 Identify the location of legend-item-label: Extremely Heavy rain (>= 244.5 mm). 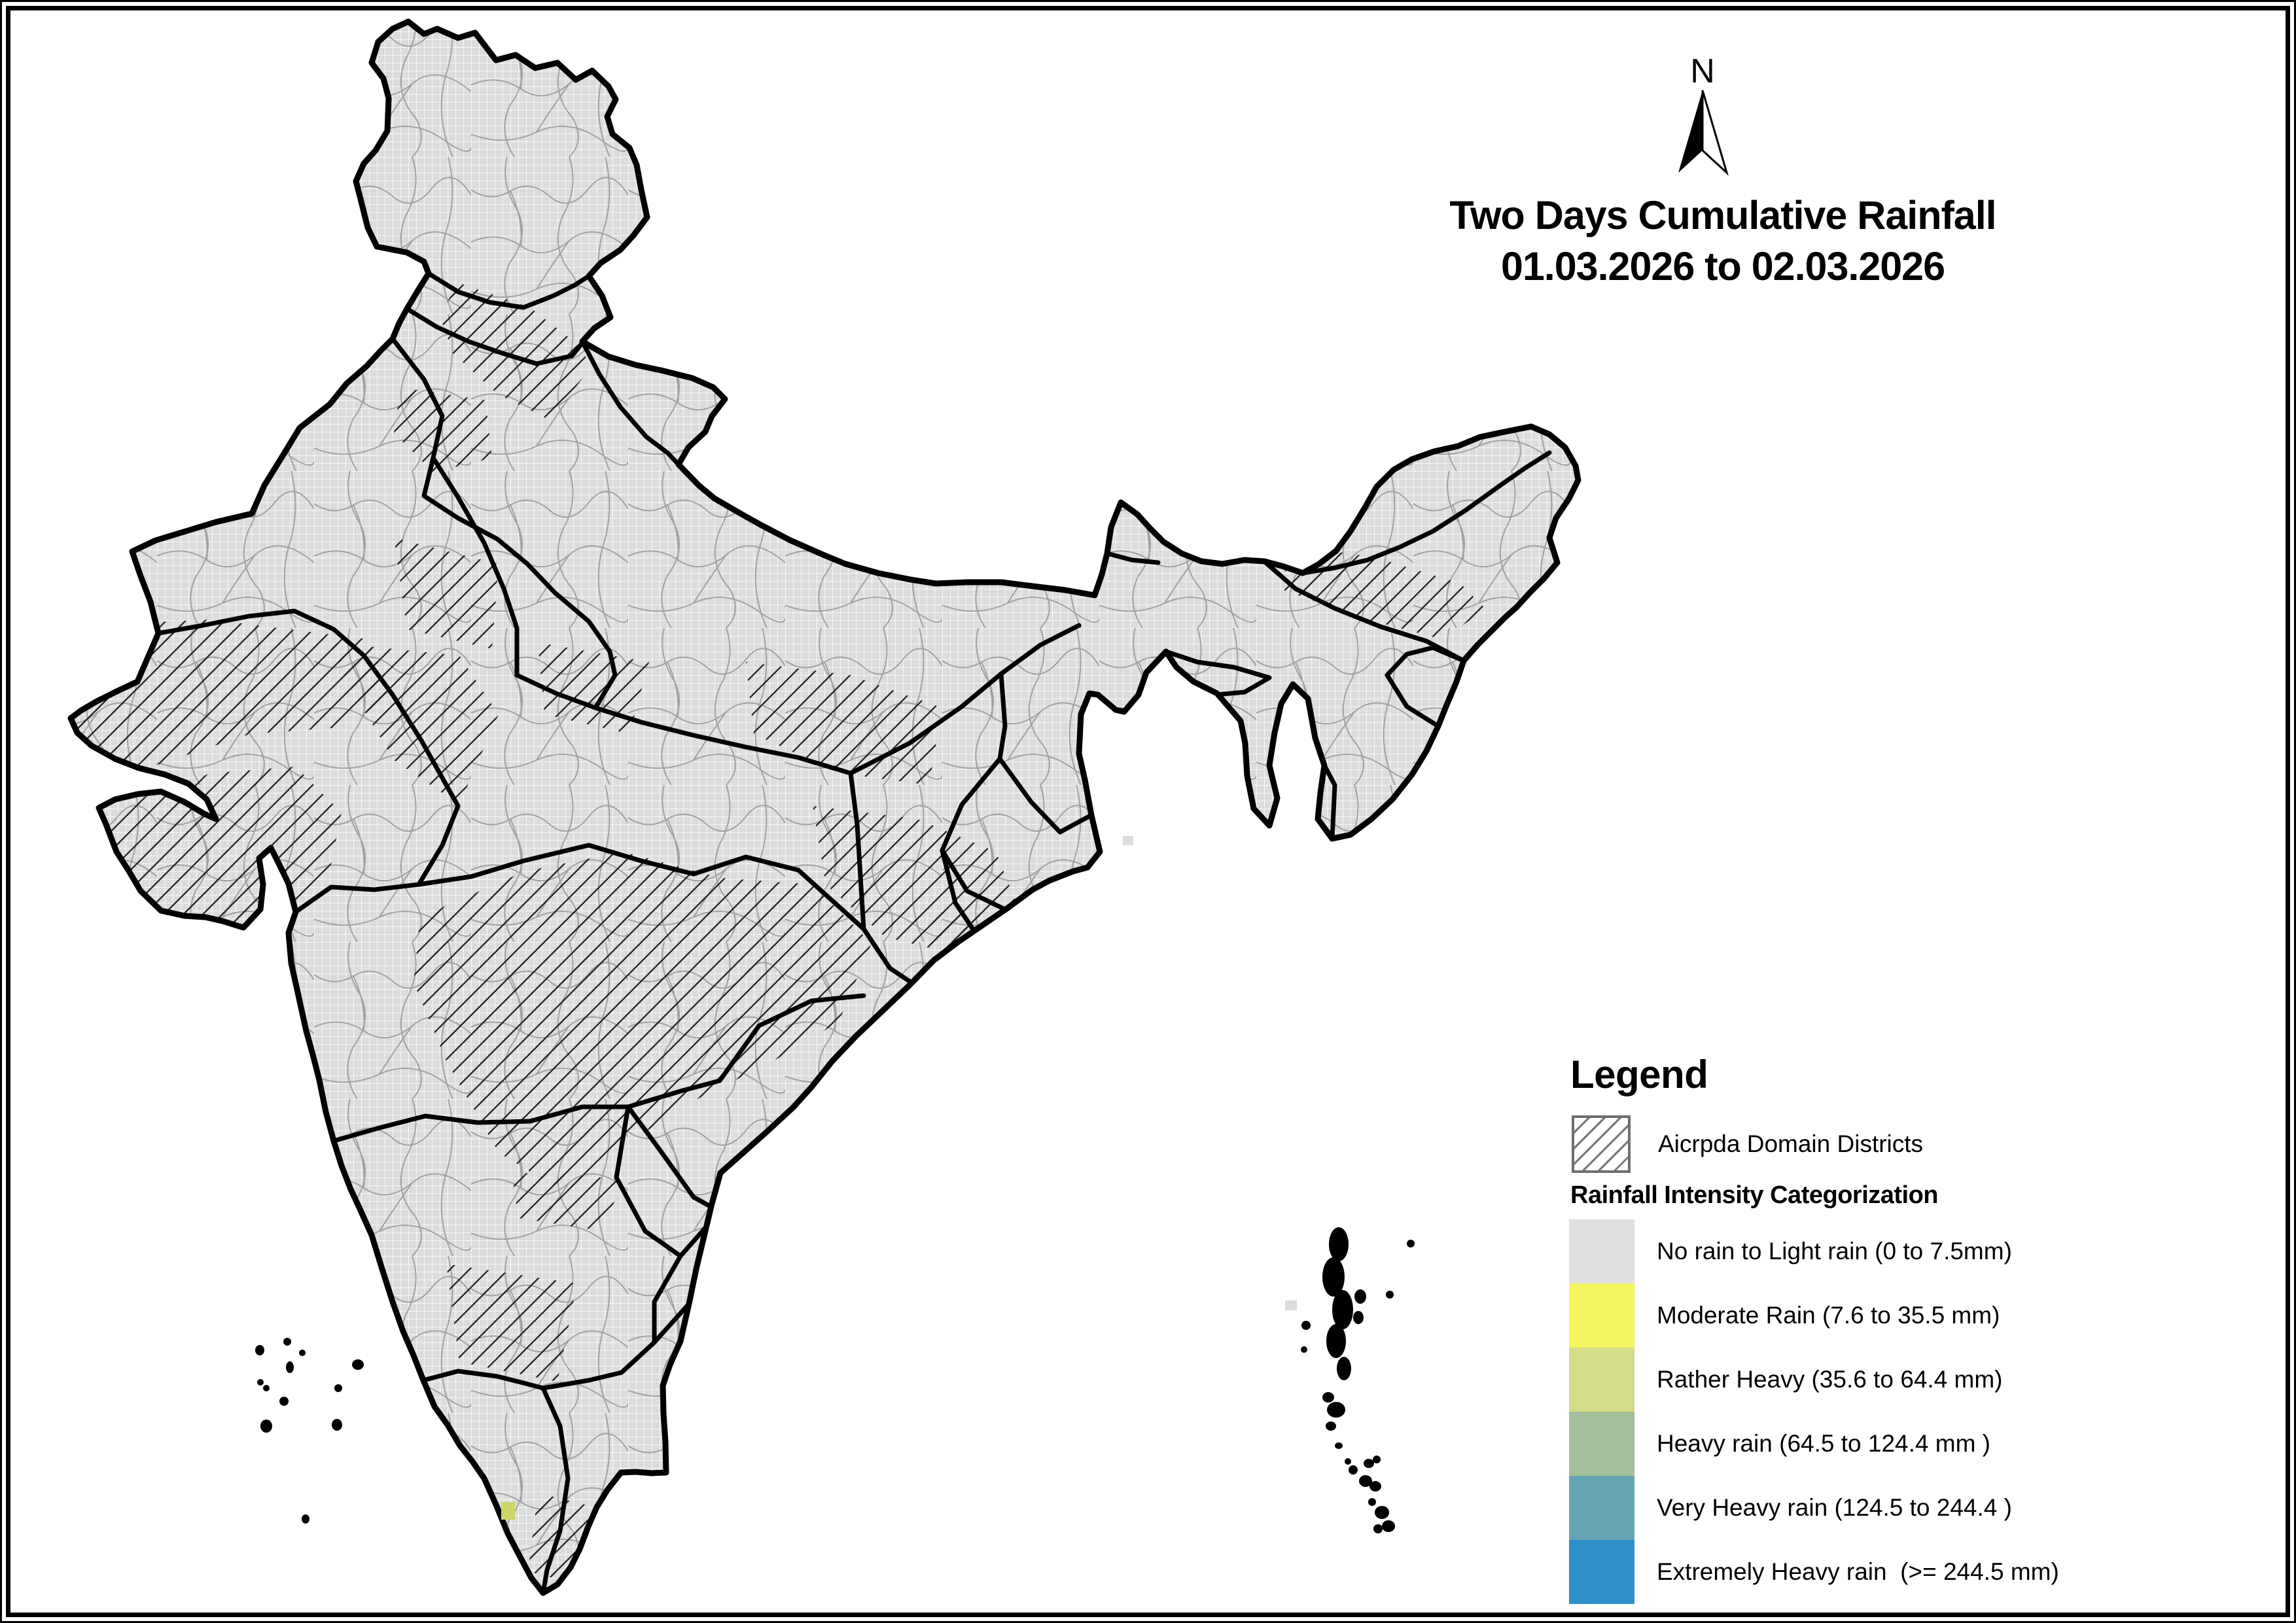
(1858, 1571).